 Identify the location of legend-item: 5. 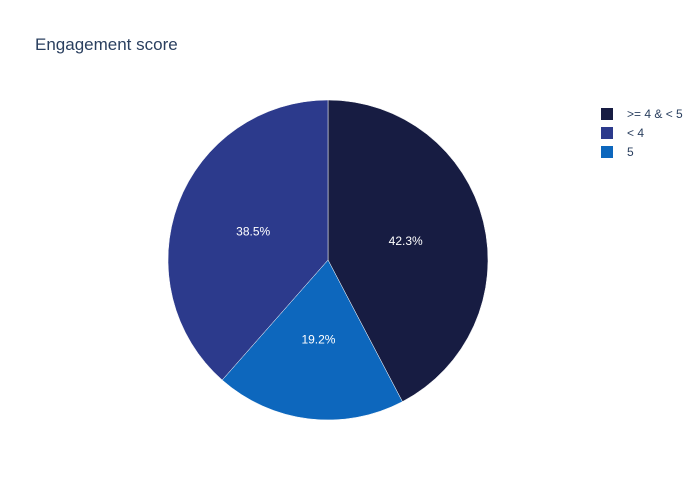
(617, 152).